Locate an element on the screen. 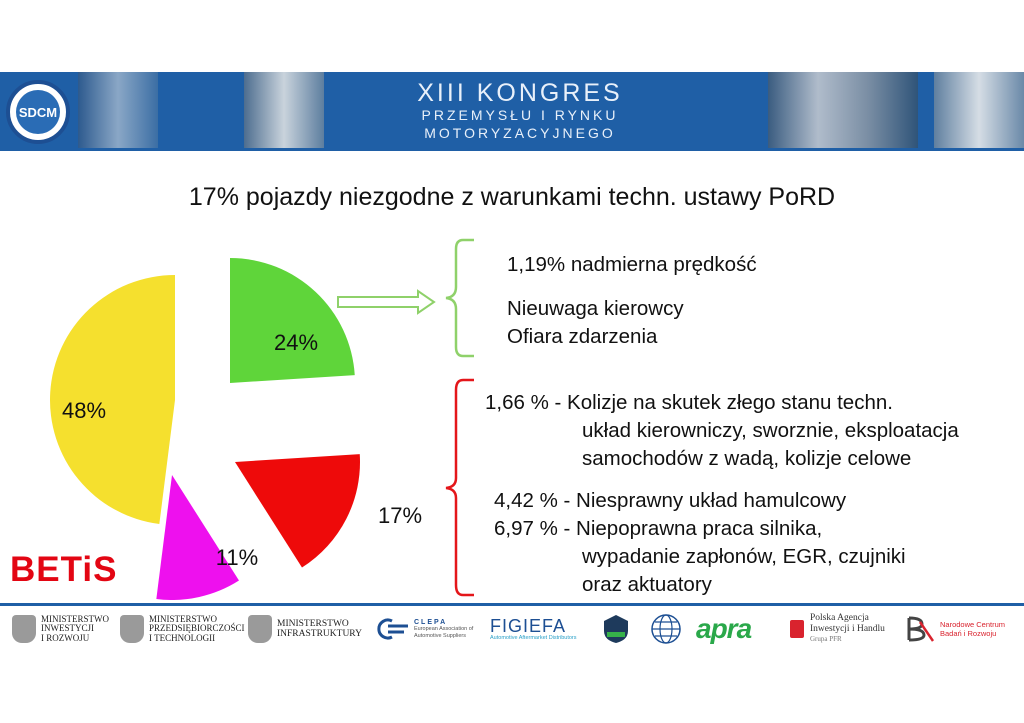 Image resolution: width=1024 pixels, height=723 pixels. slice-label-24: 24% is located at coordinates (296, 342).